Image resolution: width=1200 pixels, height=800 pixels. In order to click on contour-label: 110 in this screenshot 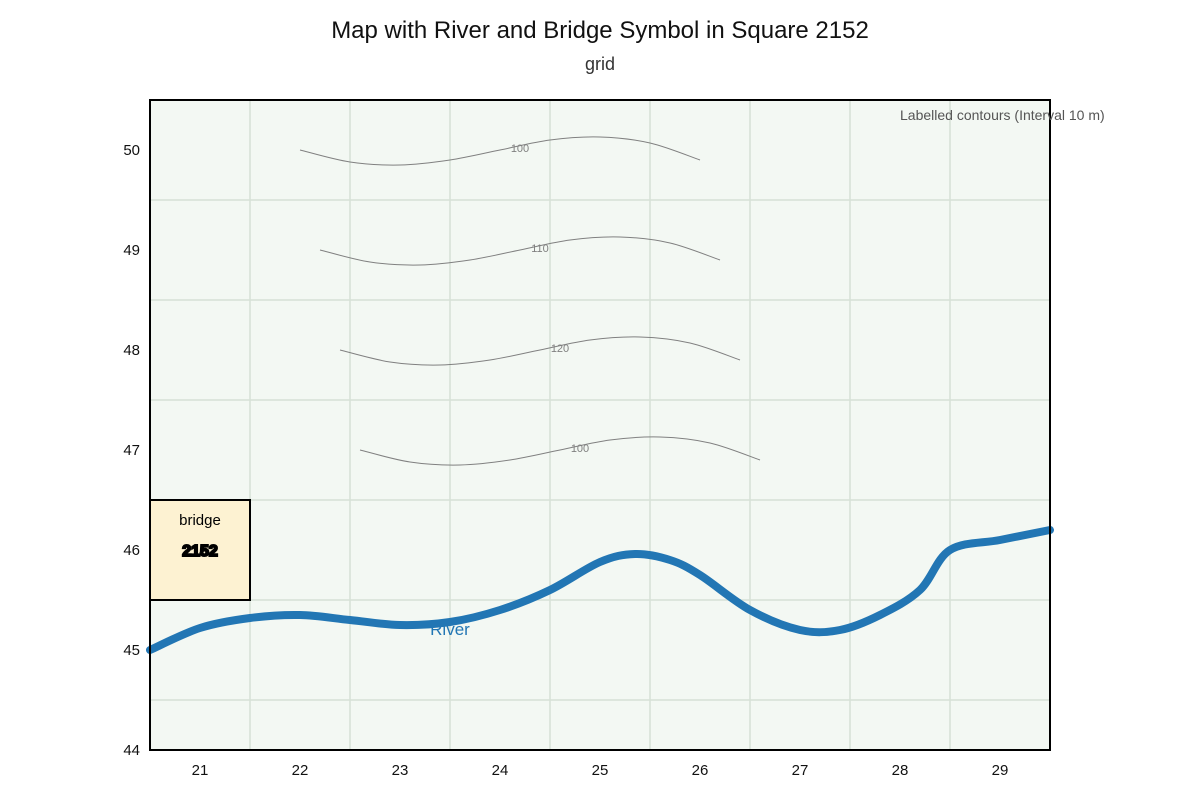, I will do `click(540, 249)`.